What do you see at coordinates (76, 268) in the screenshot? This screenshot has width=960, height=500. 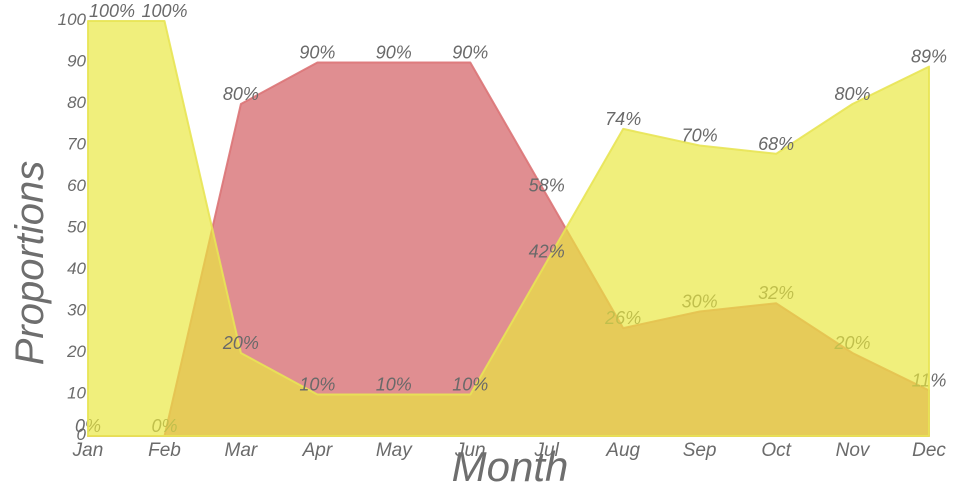 I see `y-tick-label: 40` at bounding box center [76, 268].